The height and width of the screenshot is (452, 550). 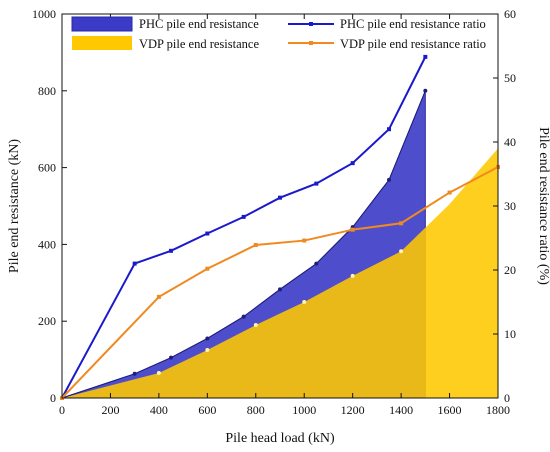 I want to click on y-axis-left-label: Pile end resistance (kN), so click(x=14, y=206).